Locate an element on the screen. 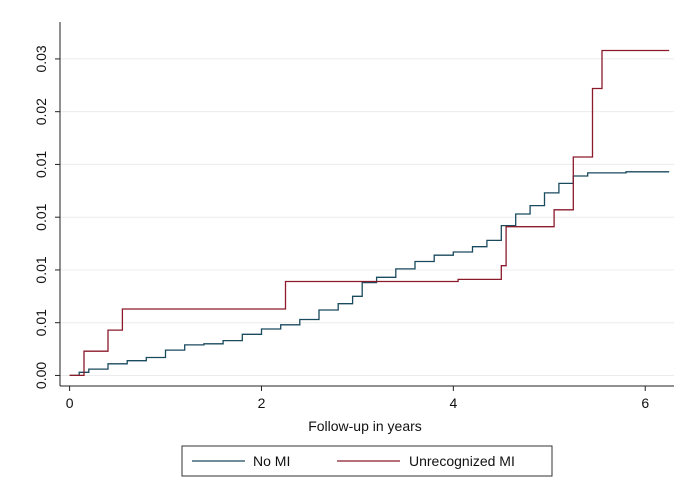  y-tick-label-0: 0.00 is located at coordinates (41, 375).